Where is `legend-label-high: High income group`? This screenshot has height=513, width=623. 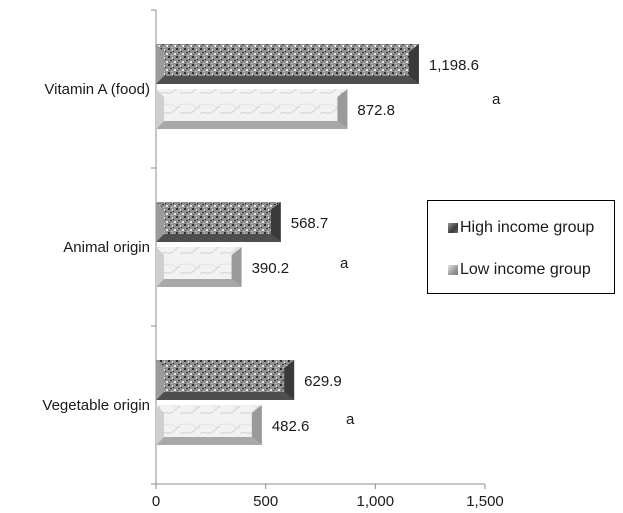
legend-label-high: High income group is located at coordinates (527, 227).